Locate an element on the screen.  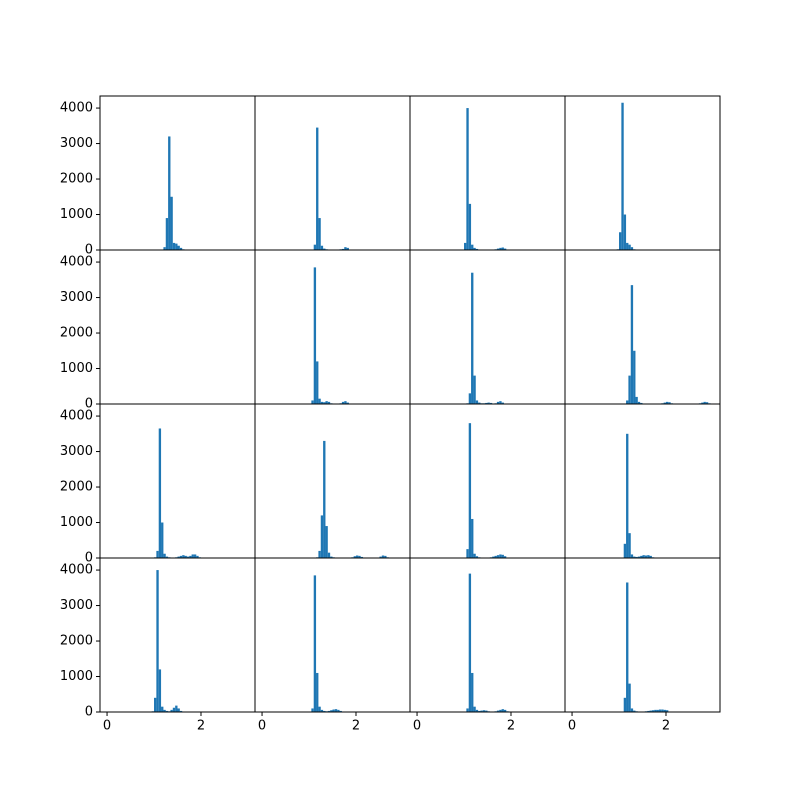
y-tick-label: 1000 is located at coordinates (76, 522).